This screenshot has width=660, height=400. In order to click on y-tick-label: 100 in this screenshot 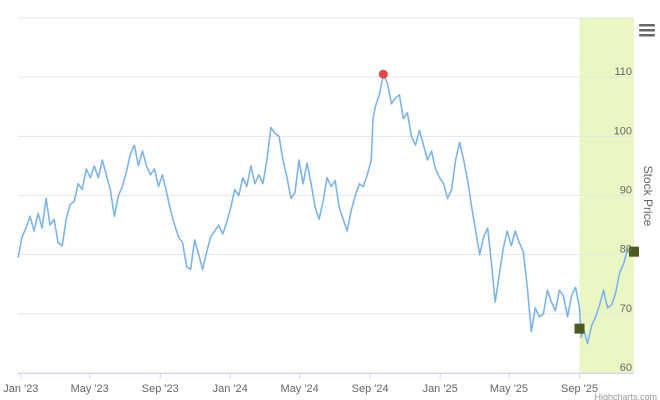, I will do `click(623, 131)`.